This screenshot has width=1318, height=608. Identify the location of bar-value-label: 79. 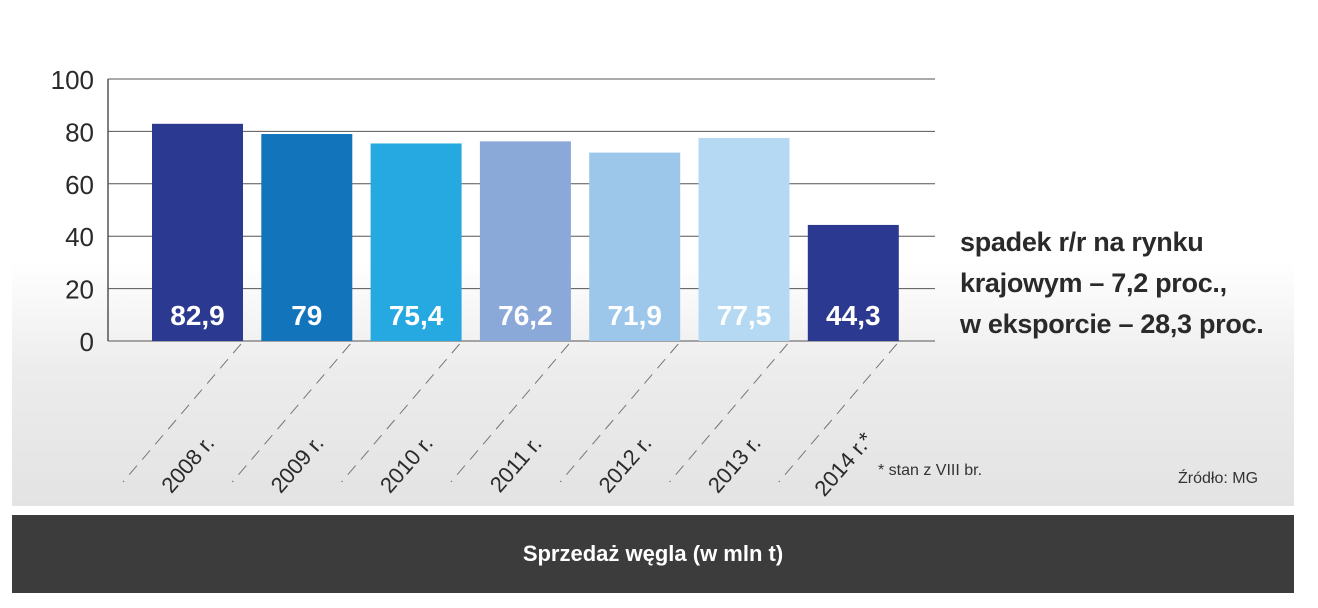
(306, 315).